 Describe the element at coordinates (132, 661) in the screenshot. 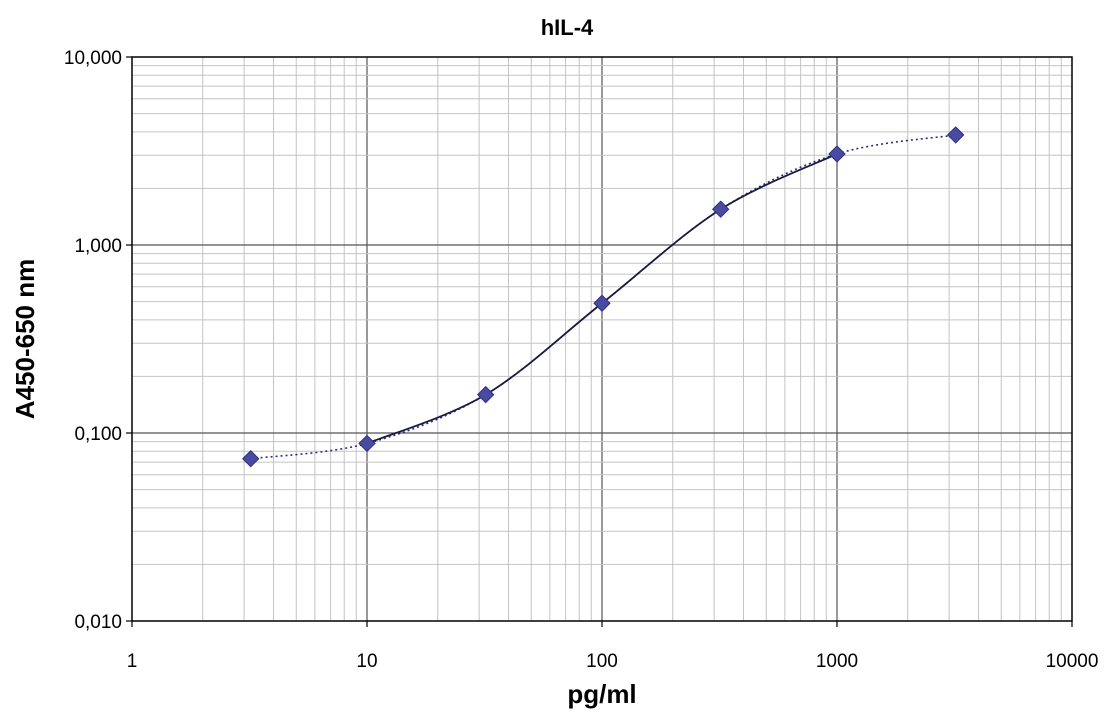

I see `x-tick-label: 1` at that location.